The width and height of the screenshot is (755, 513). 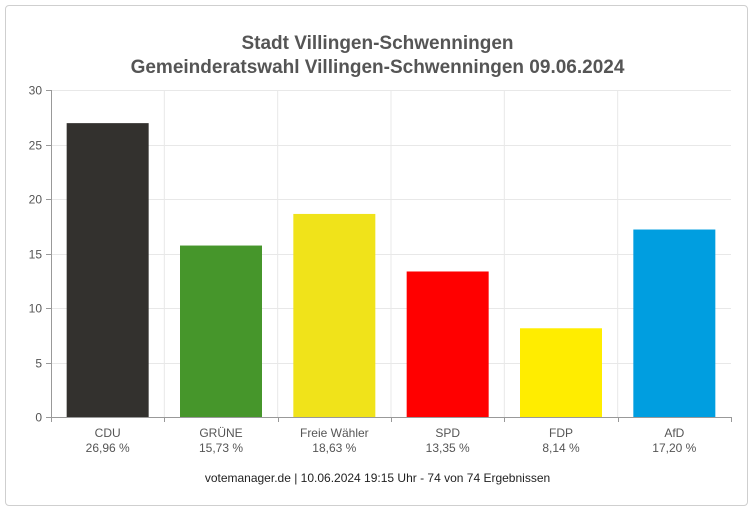 What do you see at coordinates (674, 433) in the screenshot?
I see `x-tick-label: AfD` at bounding box center [674, 433].